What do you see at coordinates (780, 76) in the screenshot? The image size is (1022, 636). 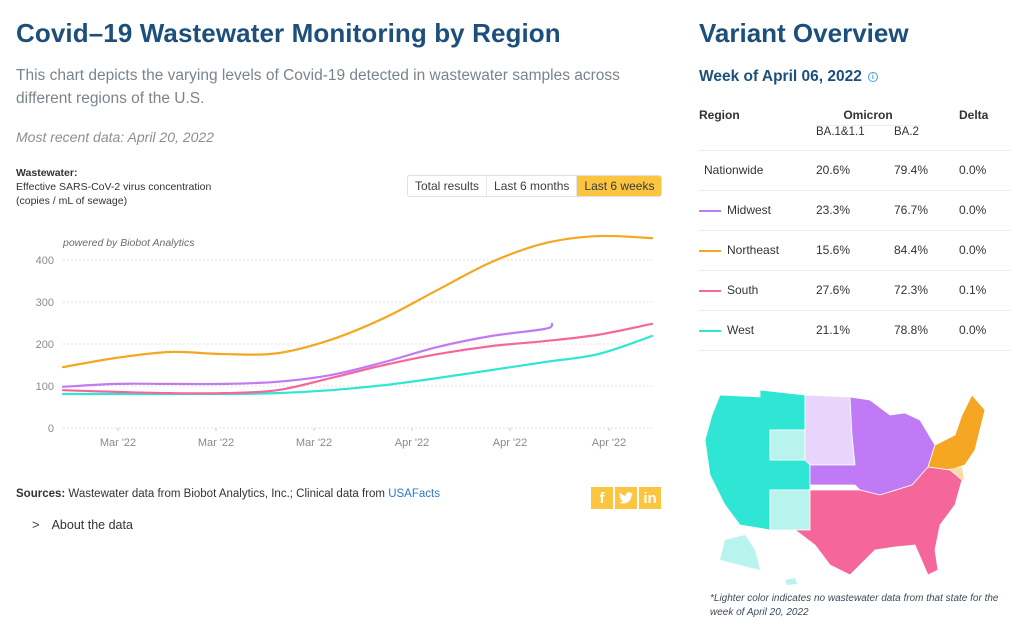 I see `variant-week-label: Week of April 06, 2022` at bounding box center [780, 76].